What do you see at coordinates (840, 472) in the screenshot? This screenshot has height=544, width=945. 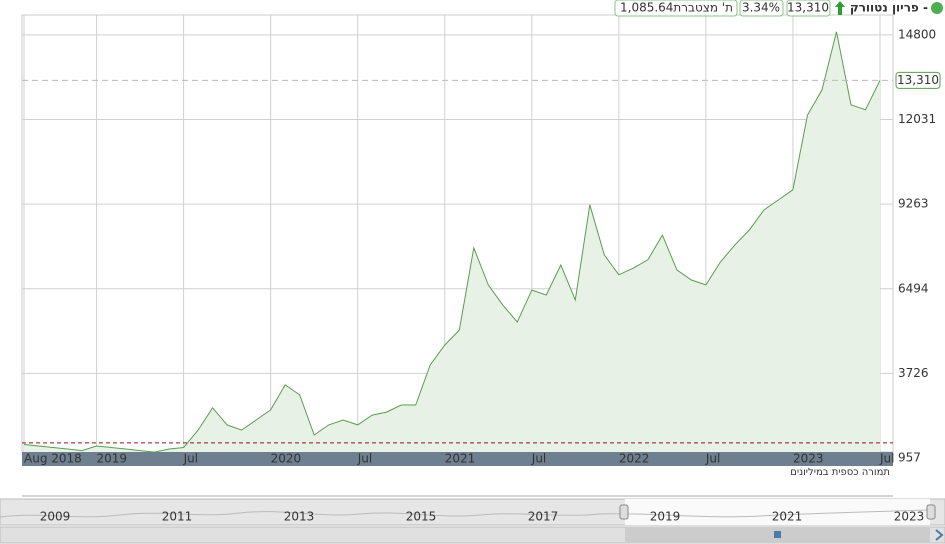 I see `volume-label: תמורה כספית במיליונים` at bounding box center [840, 472].